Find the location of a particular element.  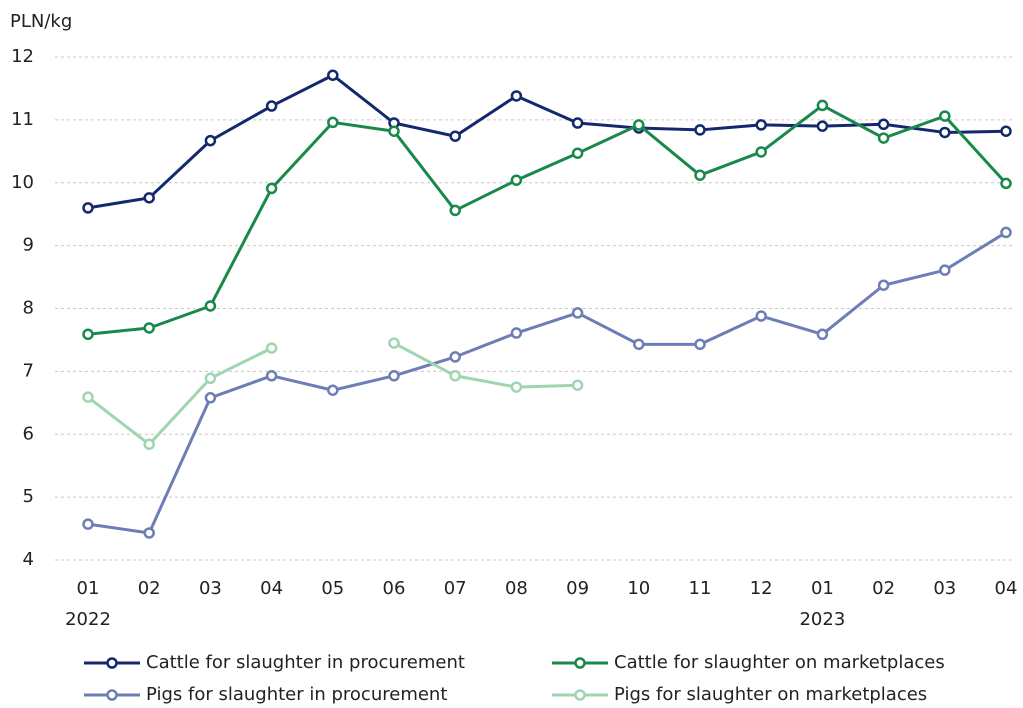

x-group-label: 2022 is located at coordinates (88, 619).